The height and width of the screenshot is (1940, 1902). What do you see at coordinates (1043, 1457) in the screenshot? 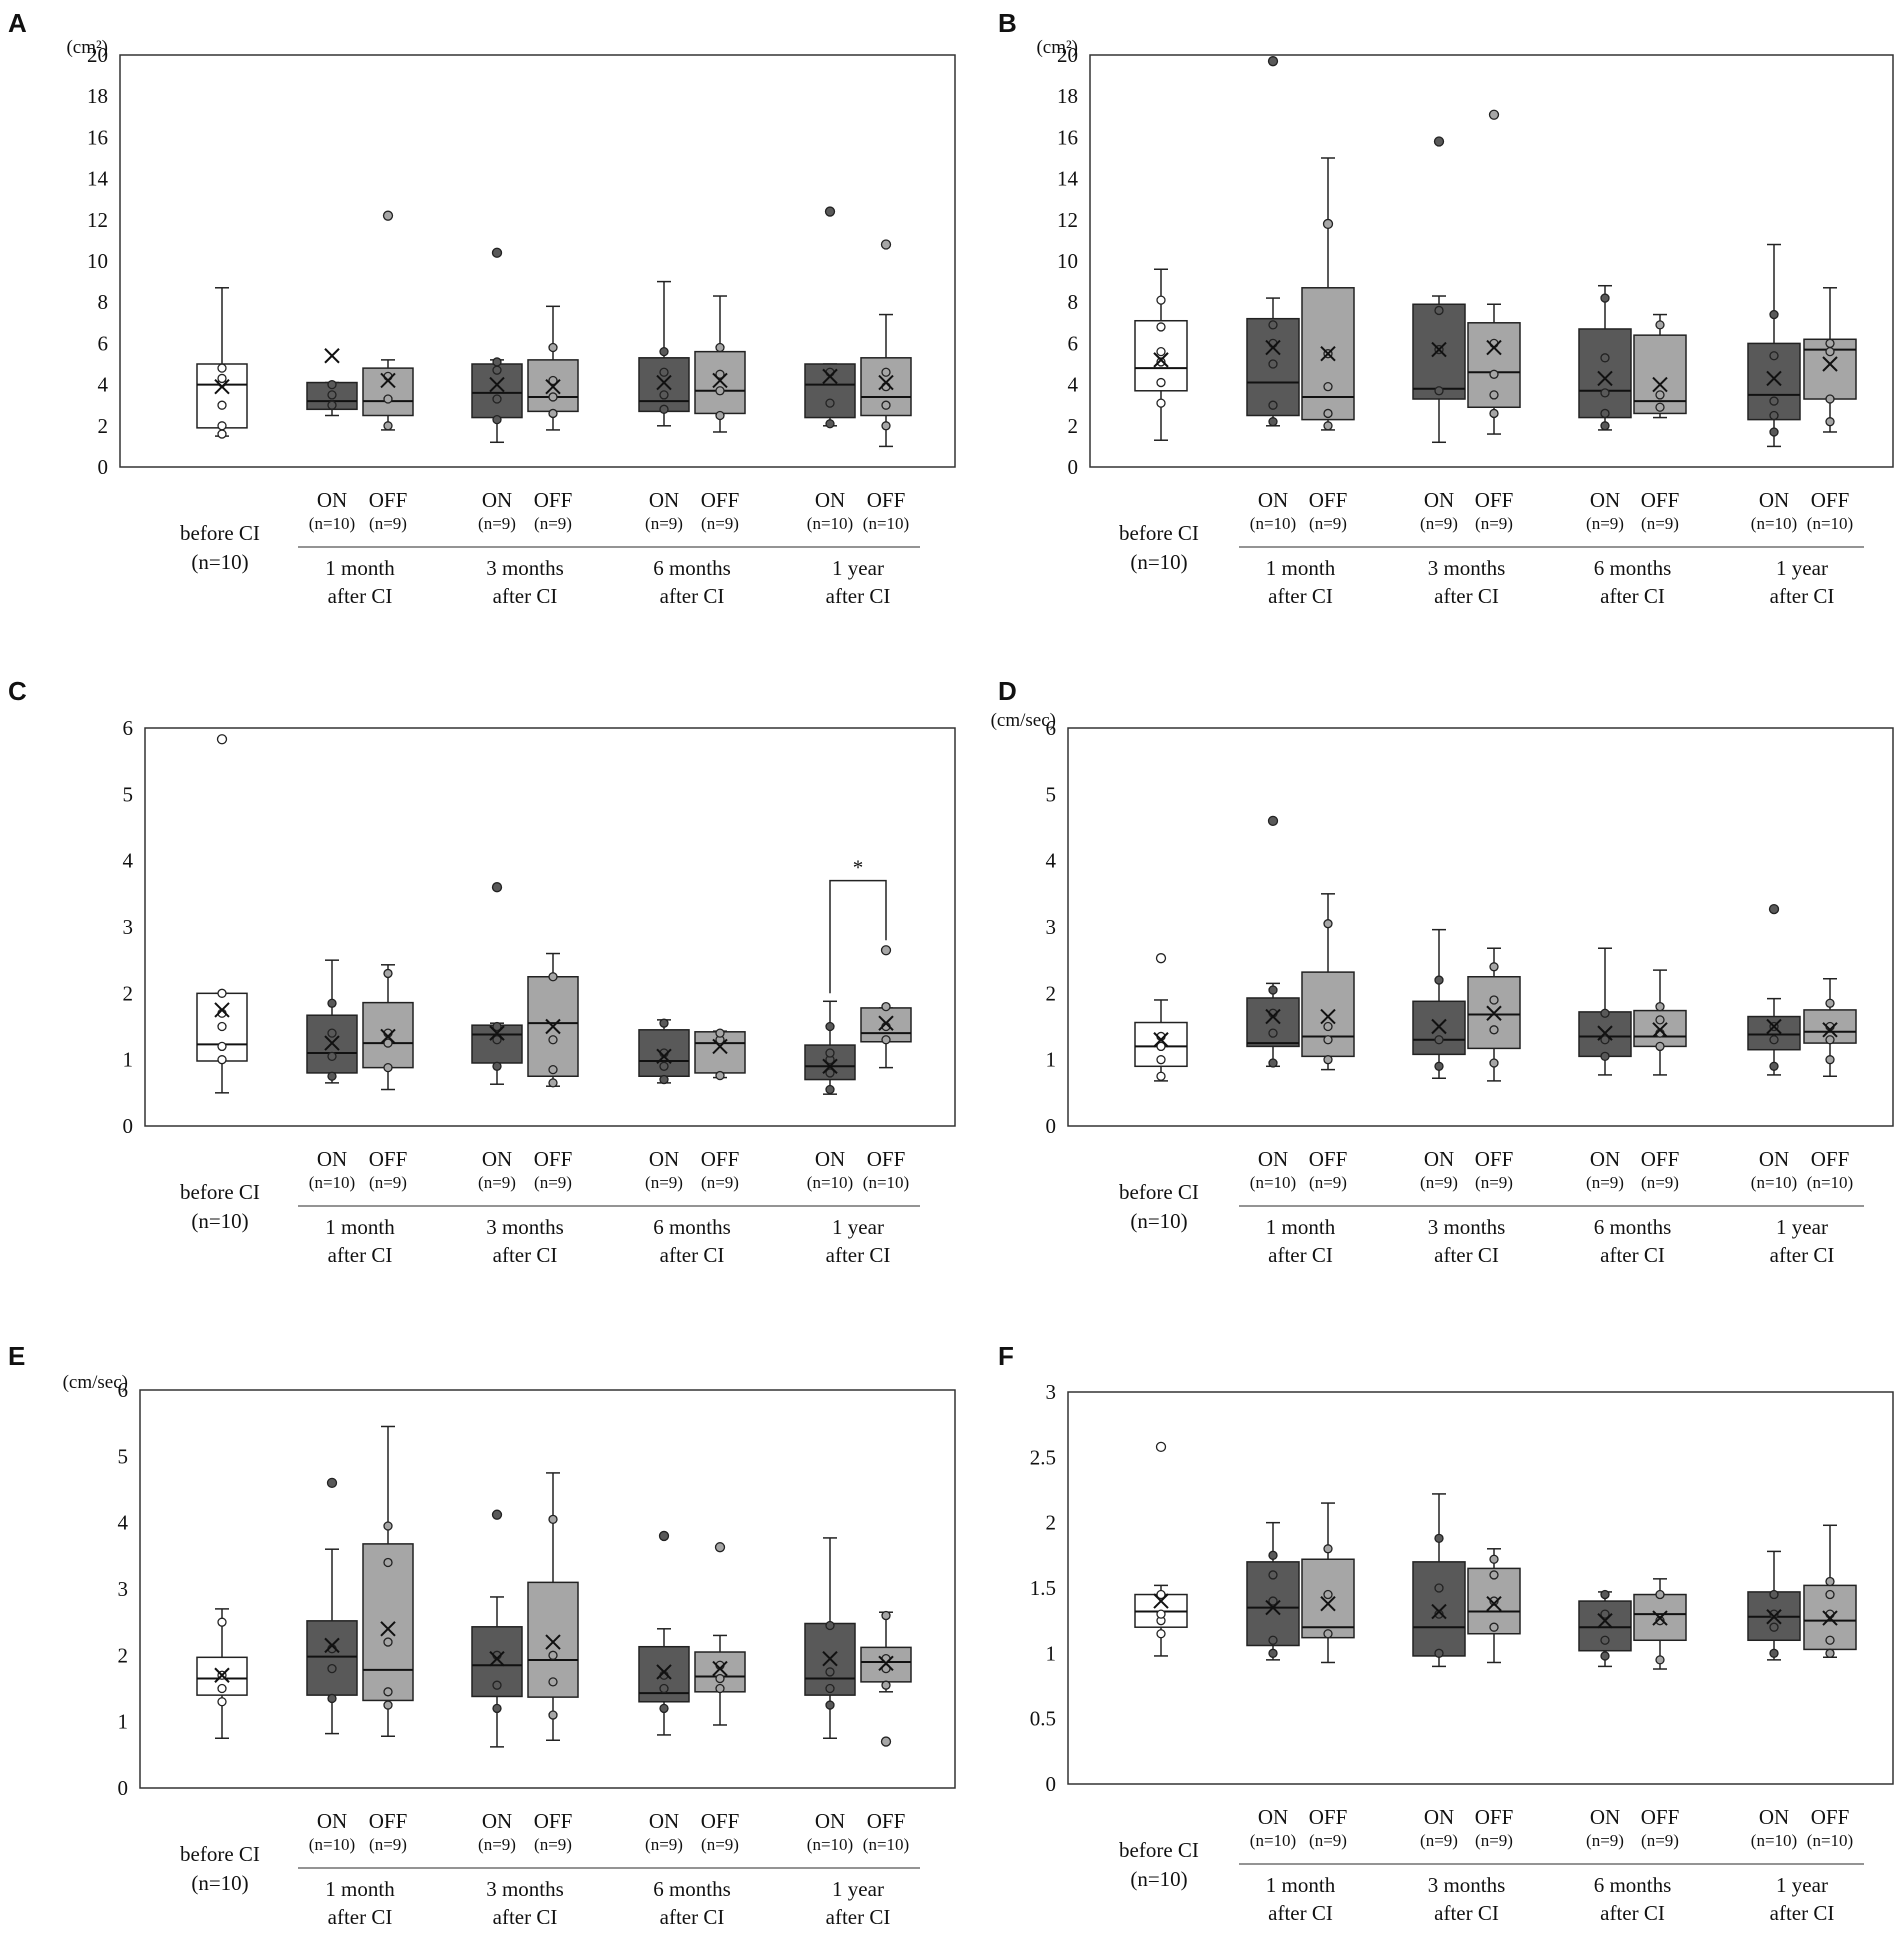
I see `y-tick-label: 2.5` at bounding box center [1043, 1457].